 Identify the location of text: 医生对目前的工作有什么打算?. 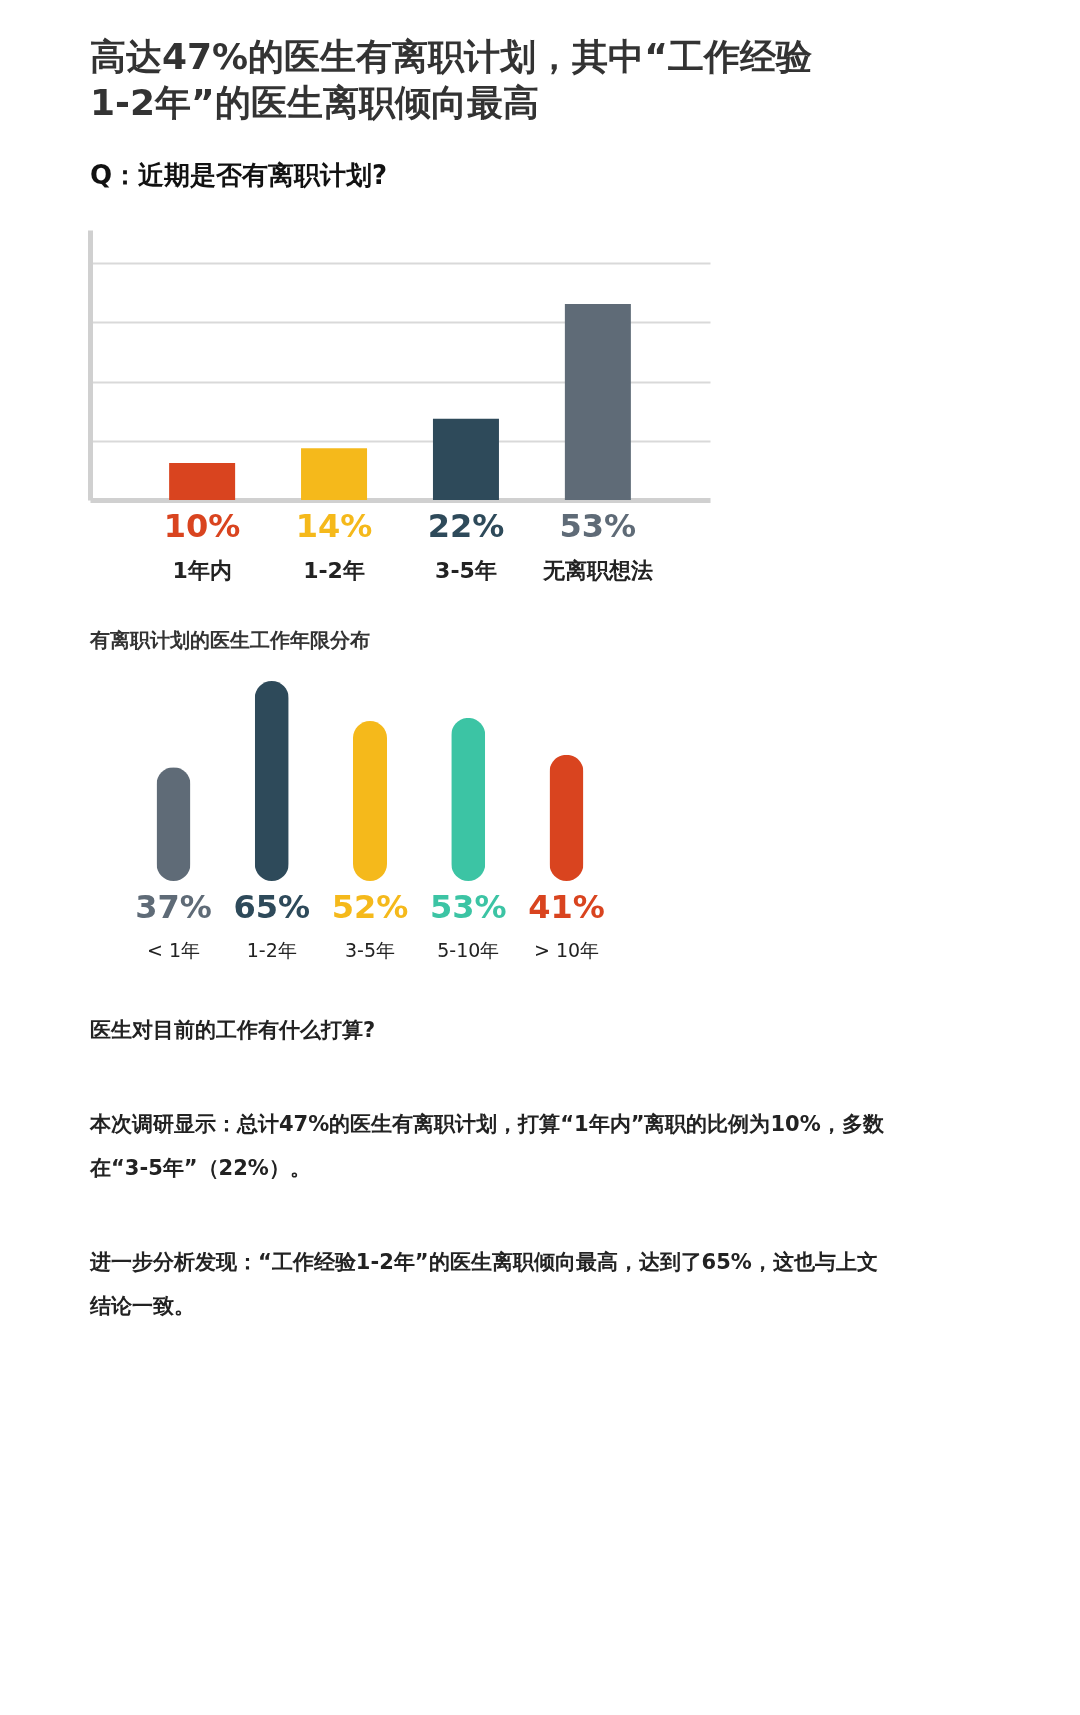
(233, 1030).